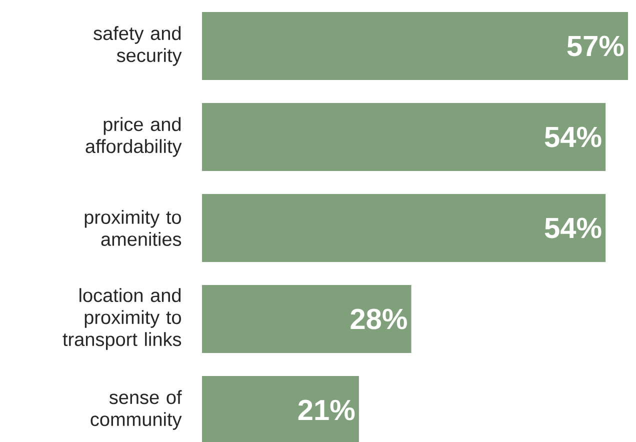 Image resolution: width=636 pixels, height=442 pixels. Describe the element at coordinates (122, 319) in the screenshot. I see `y-tick-label: location and proximity to transport links` at that location.